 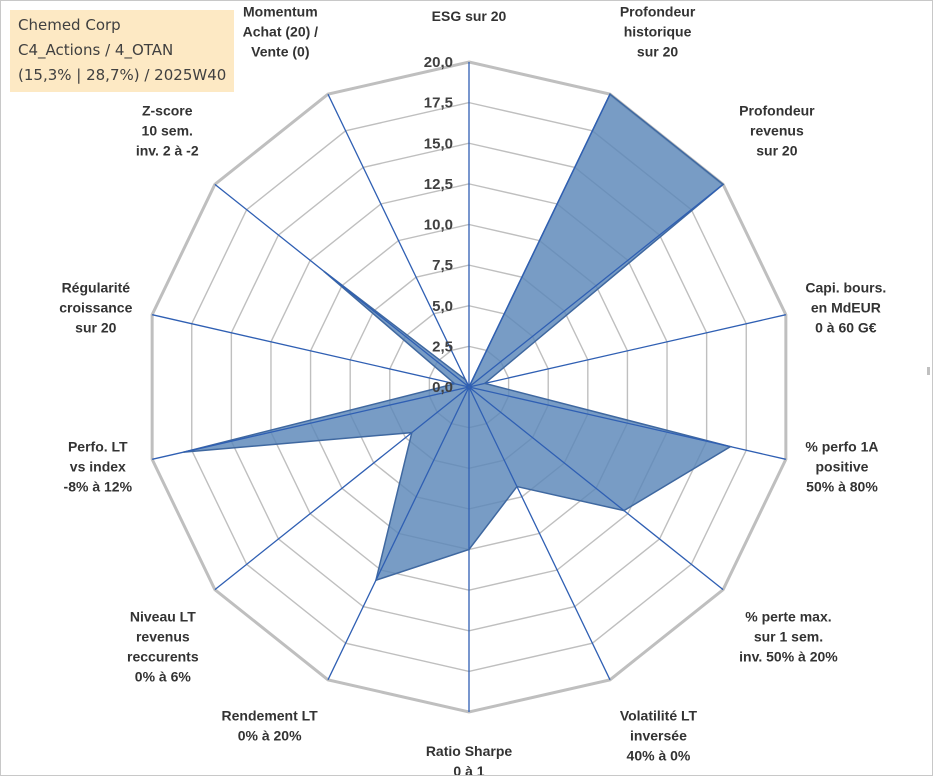 I want to click on axis-label-line: croissance, so click(x=95, y=308).